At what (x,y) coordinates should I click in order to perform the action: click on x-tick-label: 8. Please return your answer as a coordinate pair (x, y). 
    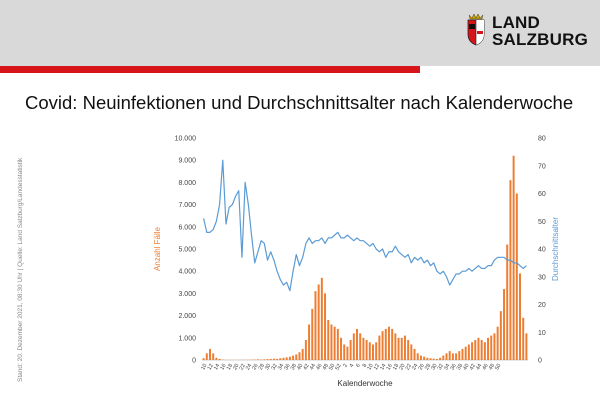
    Looking at the image, I should click on (365, 366).